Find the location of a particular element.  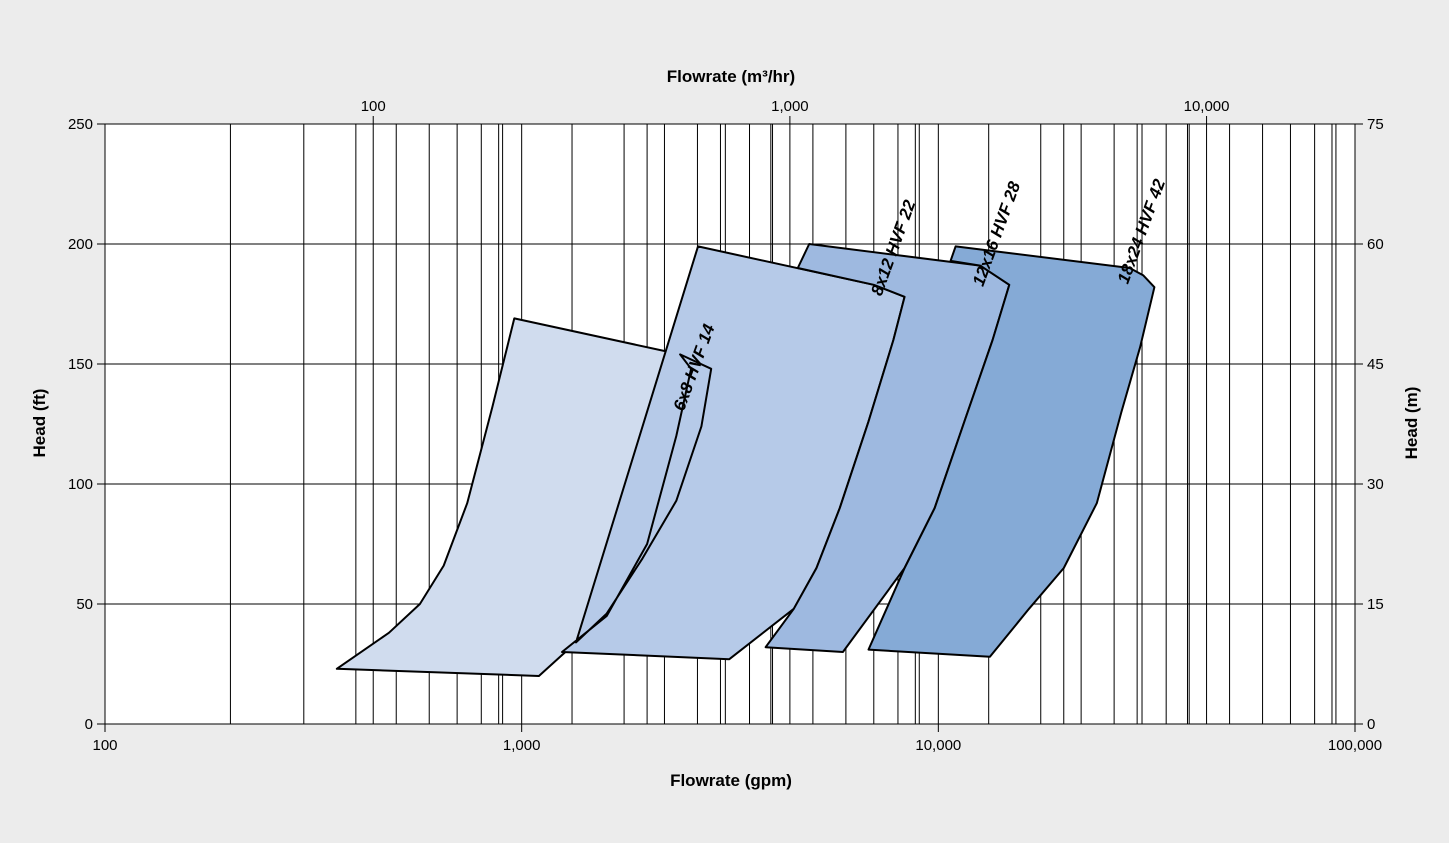

y2-axis-title: Head (m) is located at coordinates (1411, 423).